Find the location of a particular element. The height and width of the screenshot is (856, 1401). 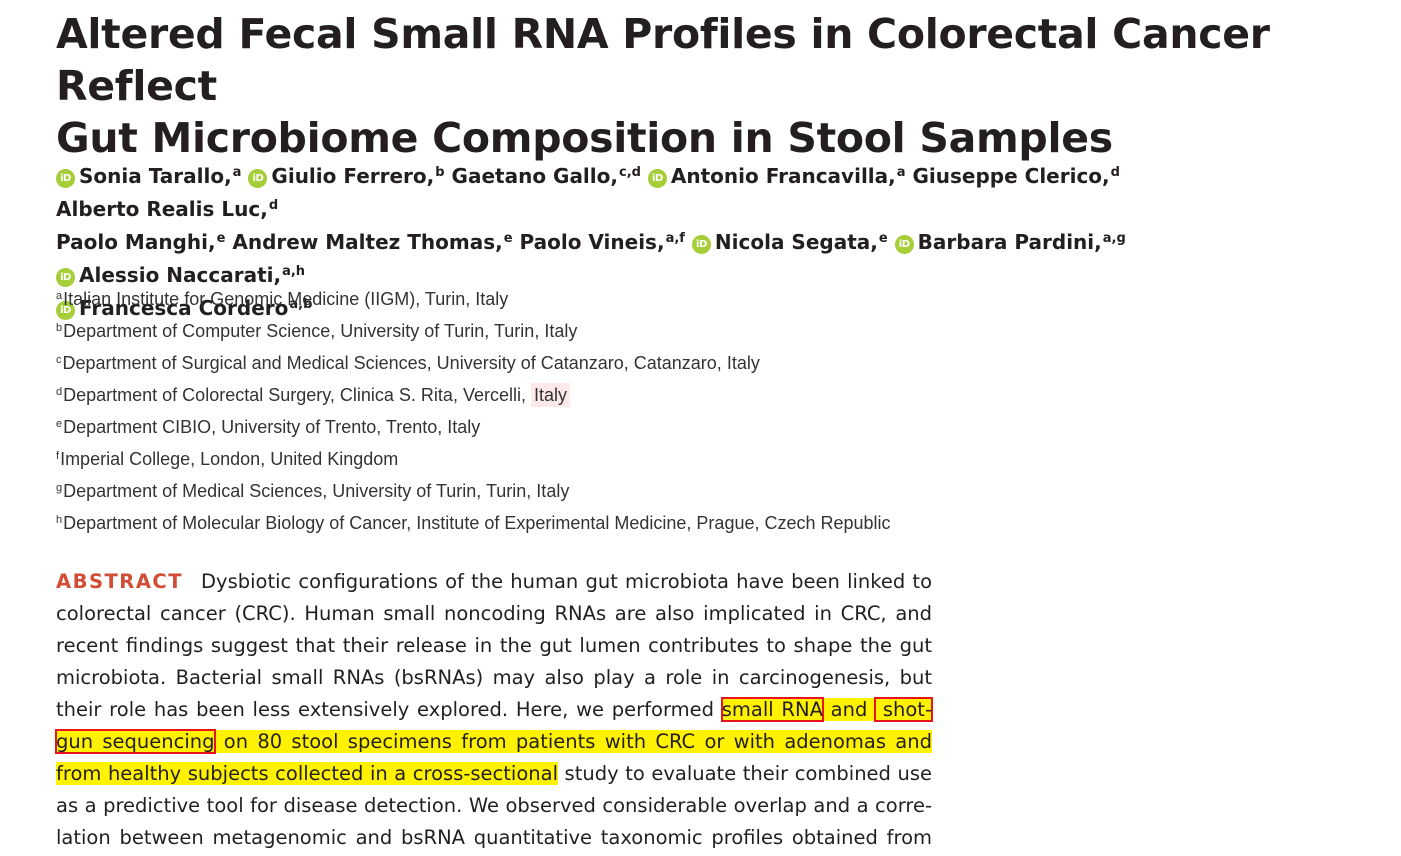

highlighted-text: and is located at coordinates (849, 709).